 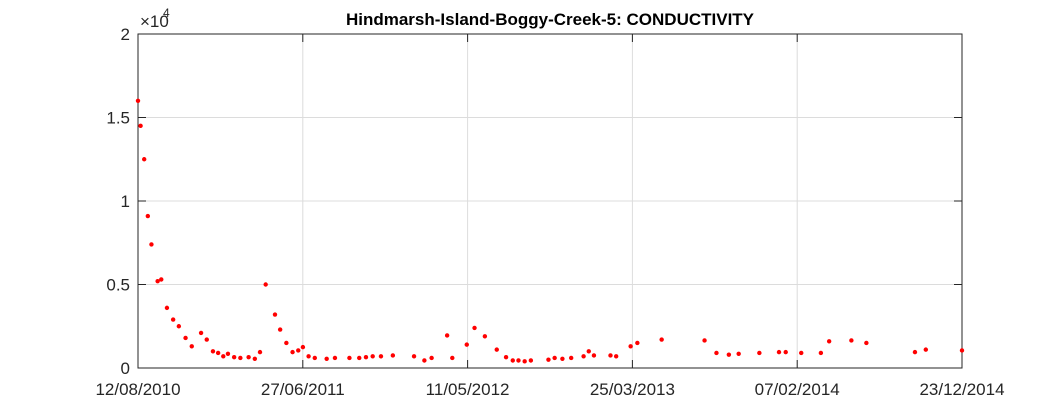 I want to click on x-tick-label: 11/05/2012, so click(x=468, y=389).